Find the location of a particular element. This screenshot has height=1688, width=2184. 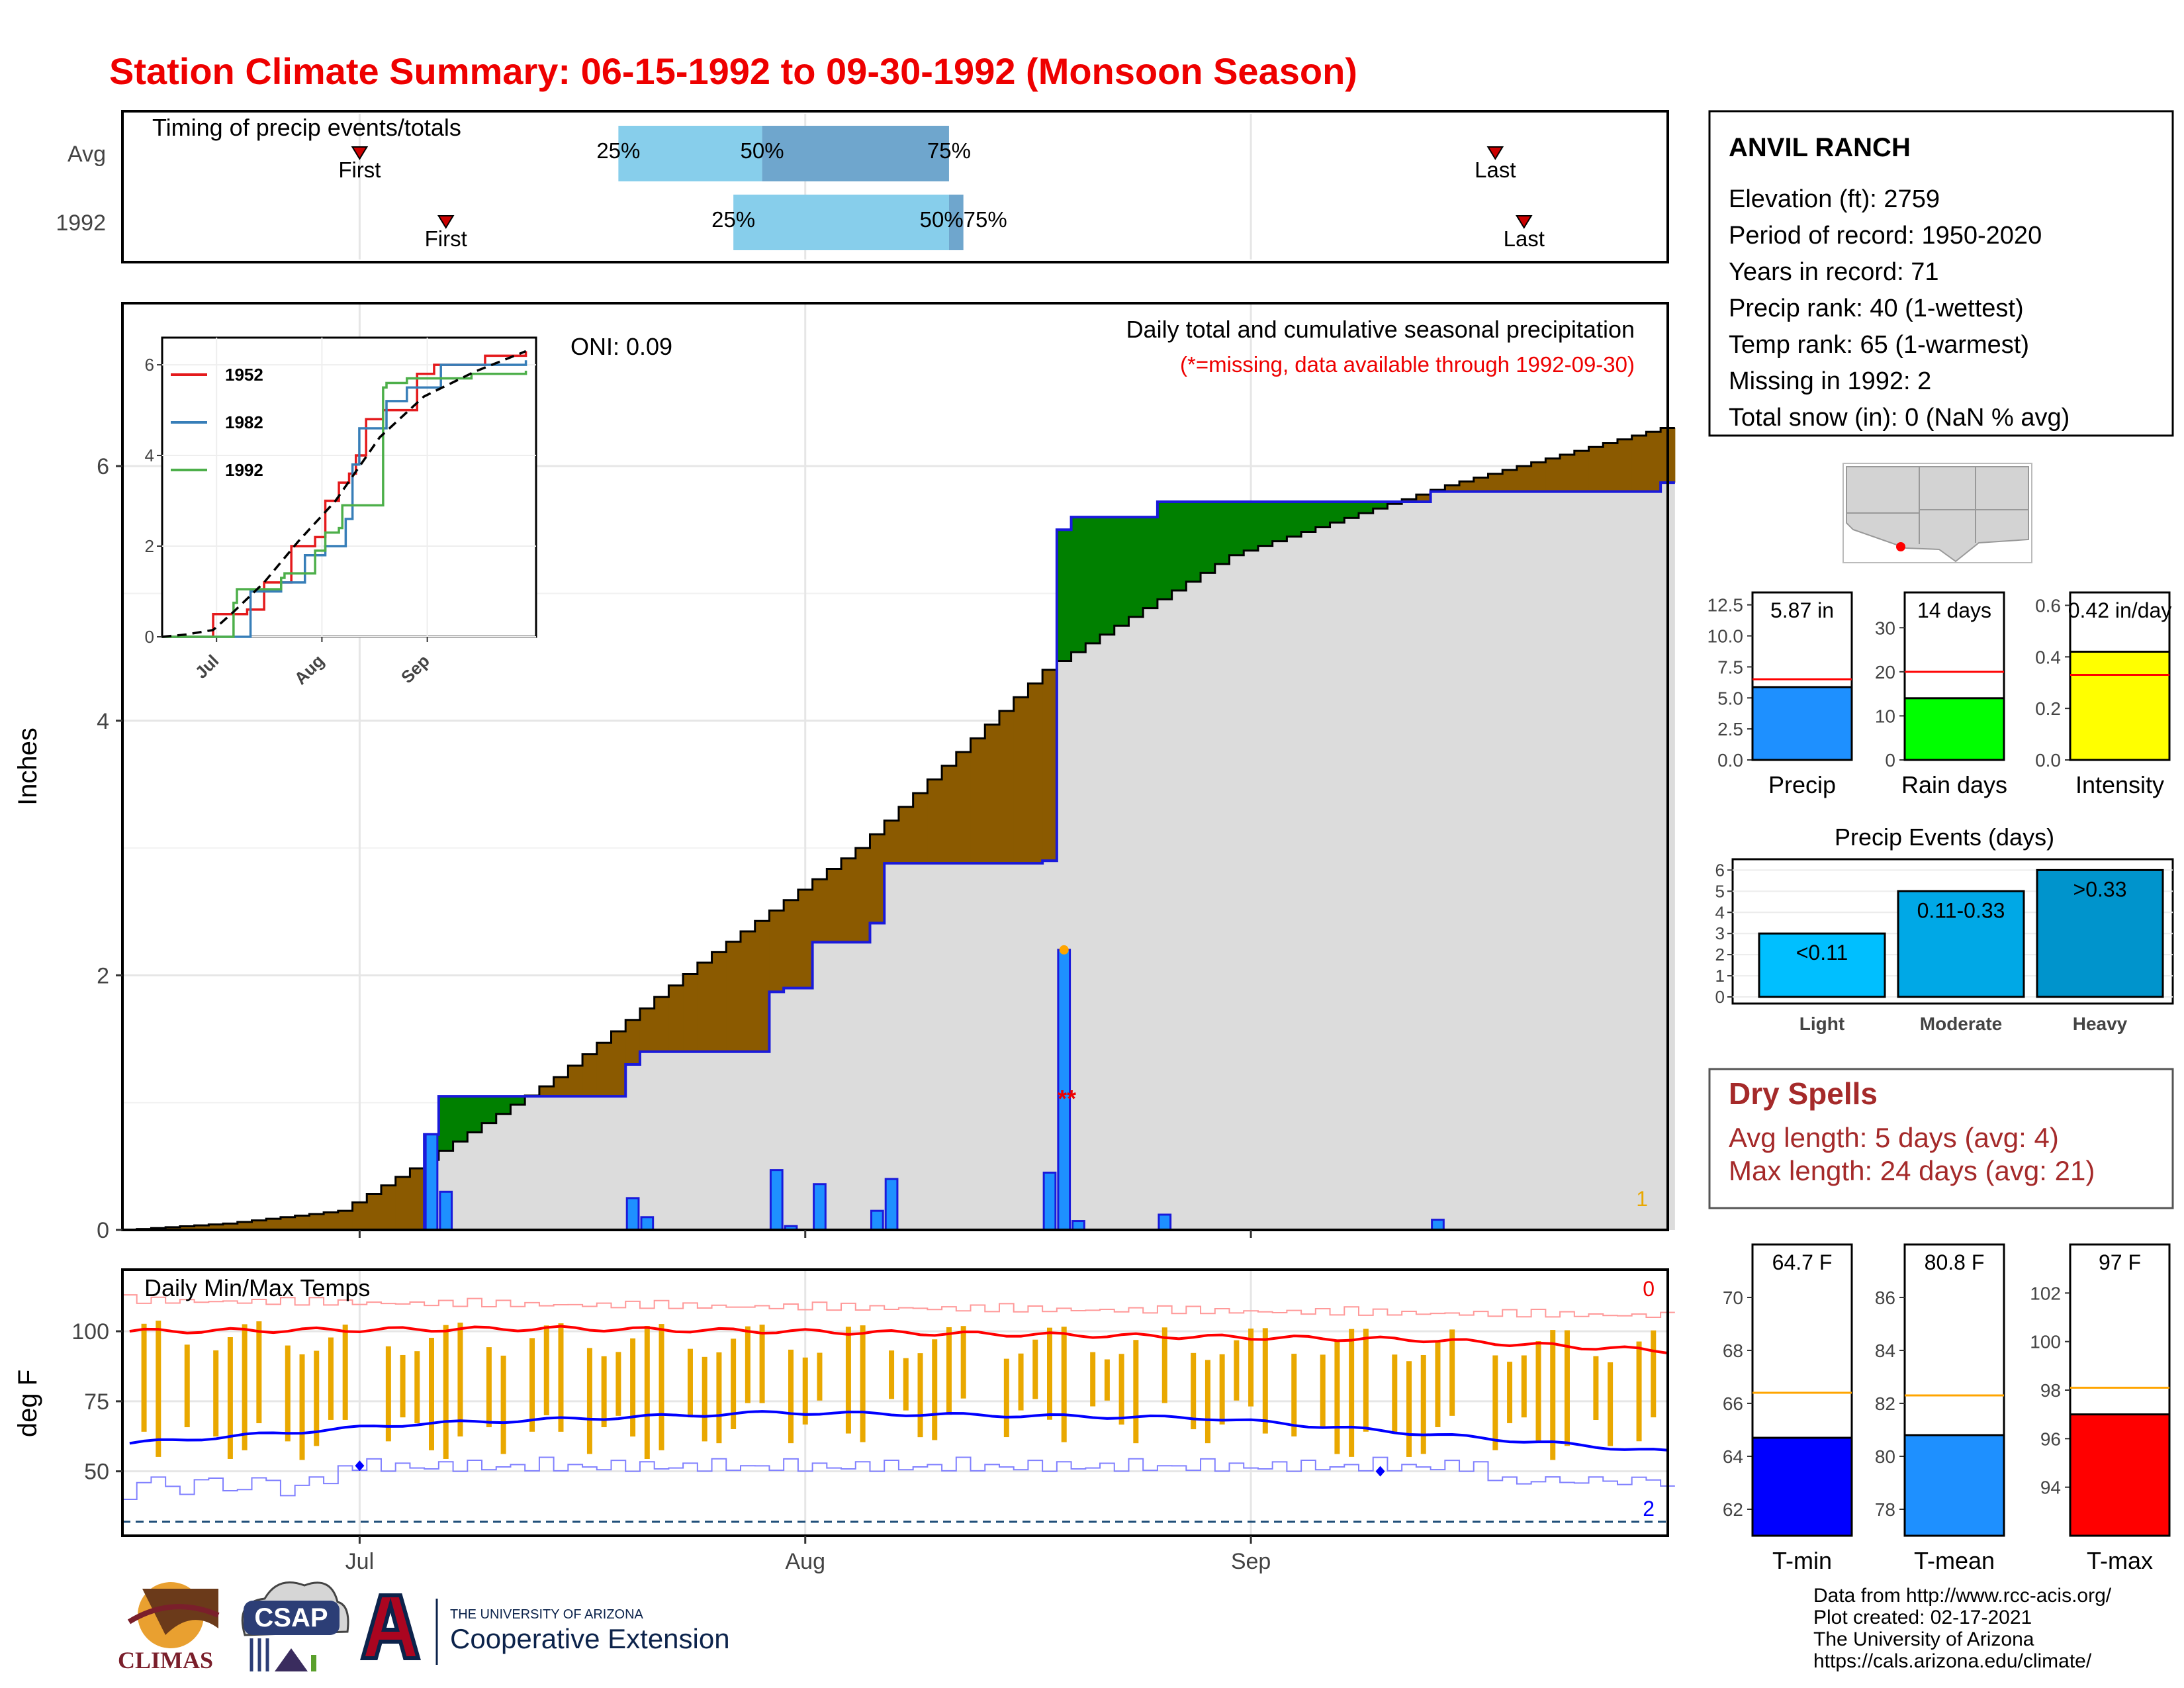

first-event-marker is located at coordinates (446, 222).